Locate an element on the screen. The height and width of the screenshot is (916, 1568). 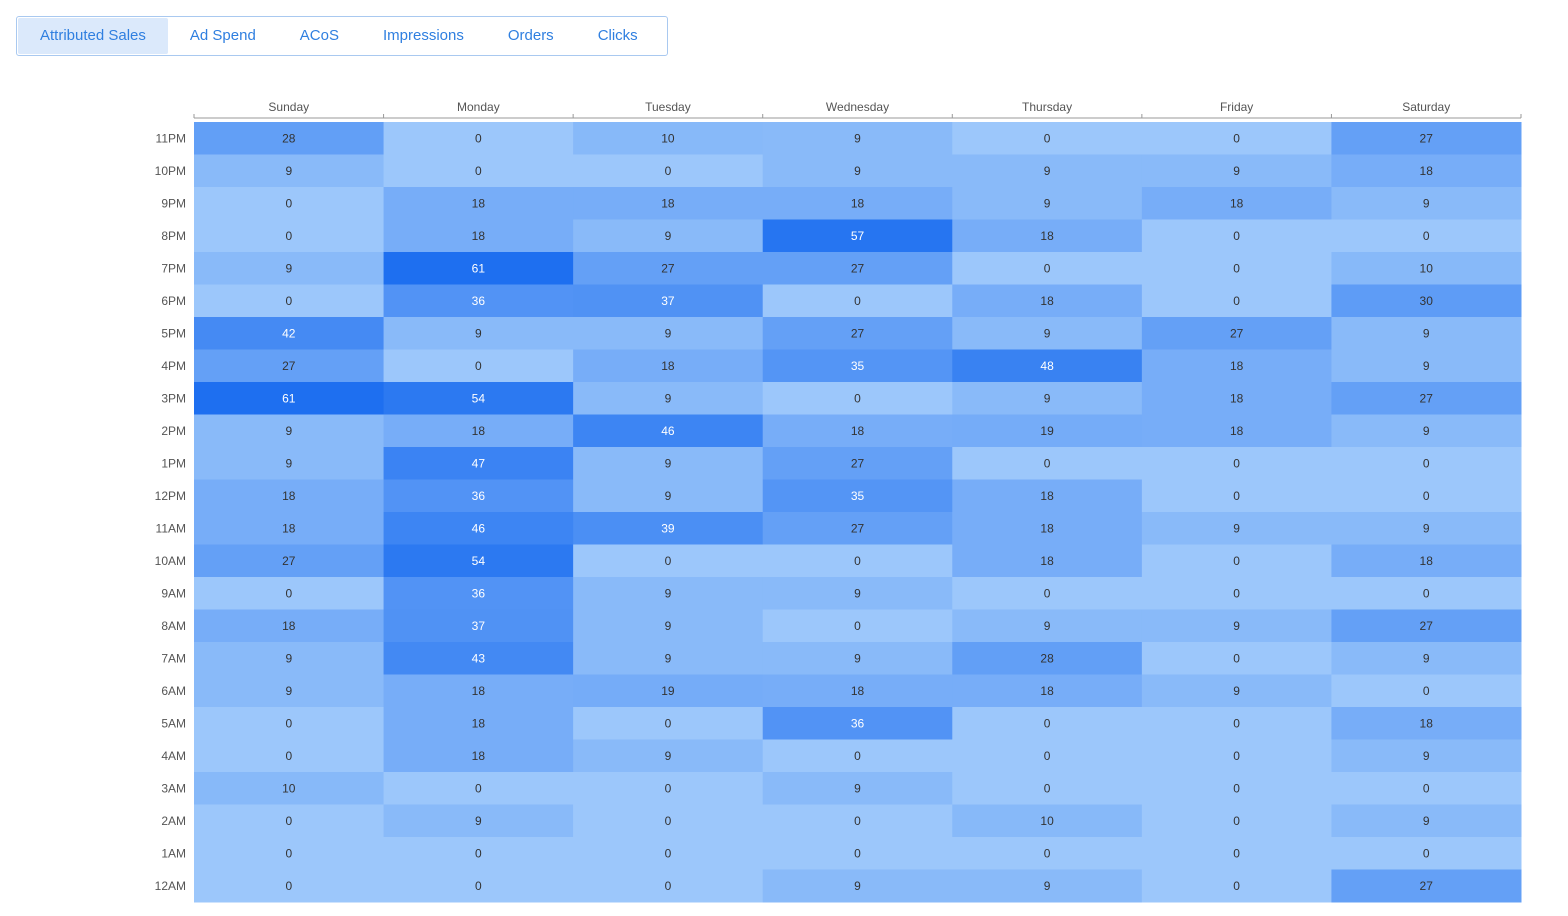
cell-label: 39 is located at coordinates (668, 528).